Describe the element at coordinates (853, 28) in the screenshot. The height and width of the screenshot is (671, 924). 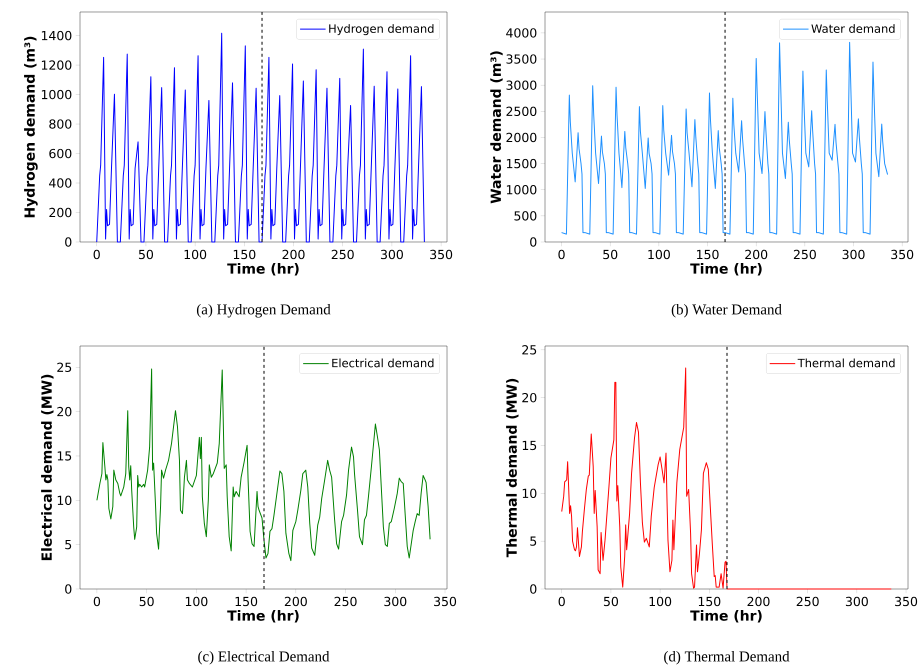
I see `legend-label: Water demand` at that location.